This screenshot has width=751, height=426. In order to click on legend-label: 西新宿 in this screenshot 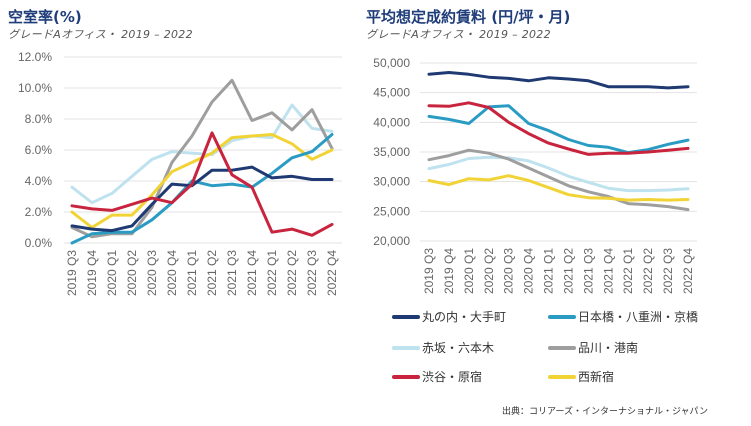, I will do `click(596, 377)`.